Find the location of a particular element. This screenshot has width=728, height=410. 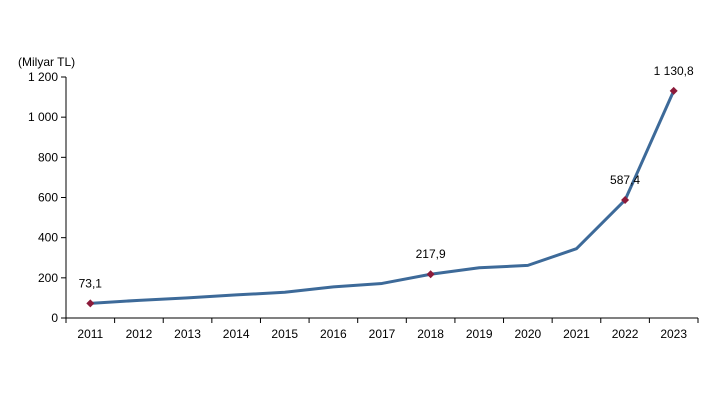

y-tick-label: 1 000 is located at coordinates (43, 117).